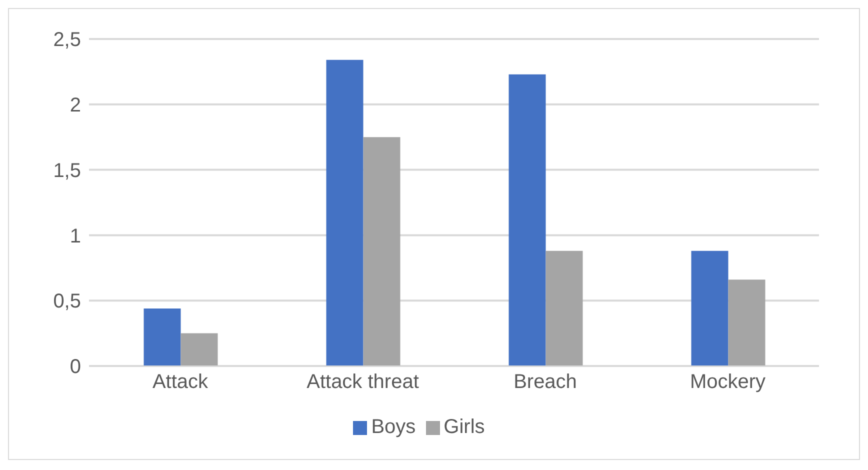 This screenshot has height=470, width=868. What do you see at coordinates (363, 382) in the screenshot?
I see `x-tick-label: Attack threat` at bounding box center [363, 382].